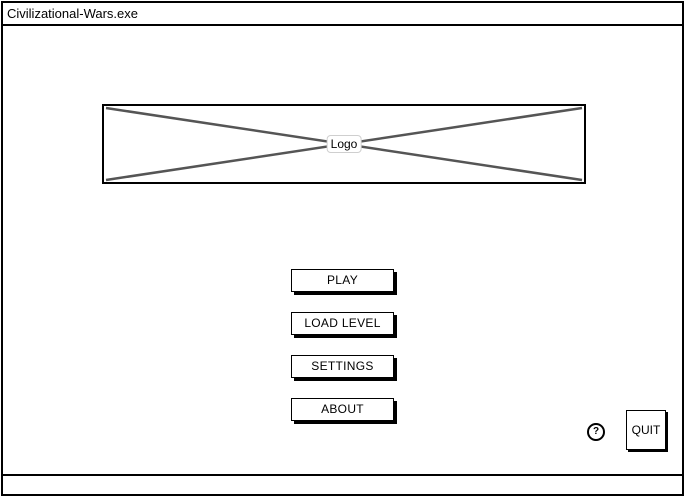 The height and width of the screenshot is (498, 685). I want to click on play-button: PLAY, so click(342, 280).